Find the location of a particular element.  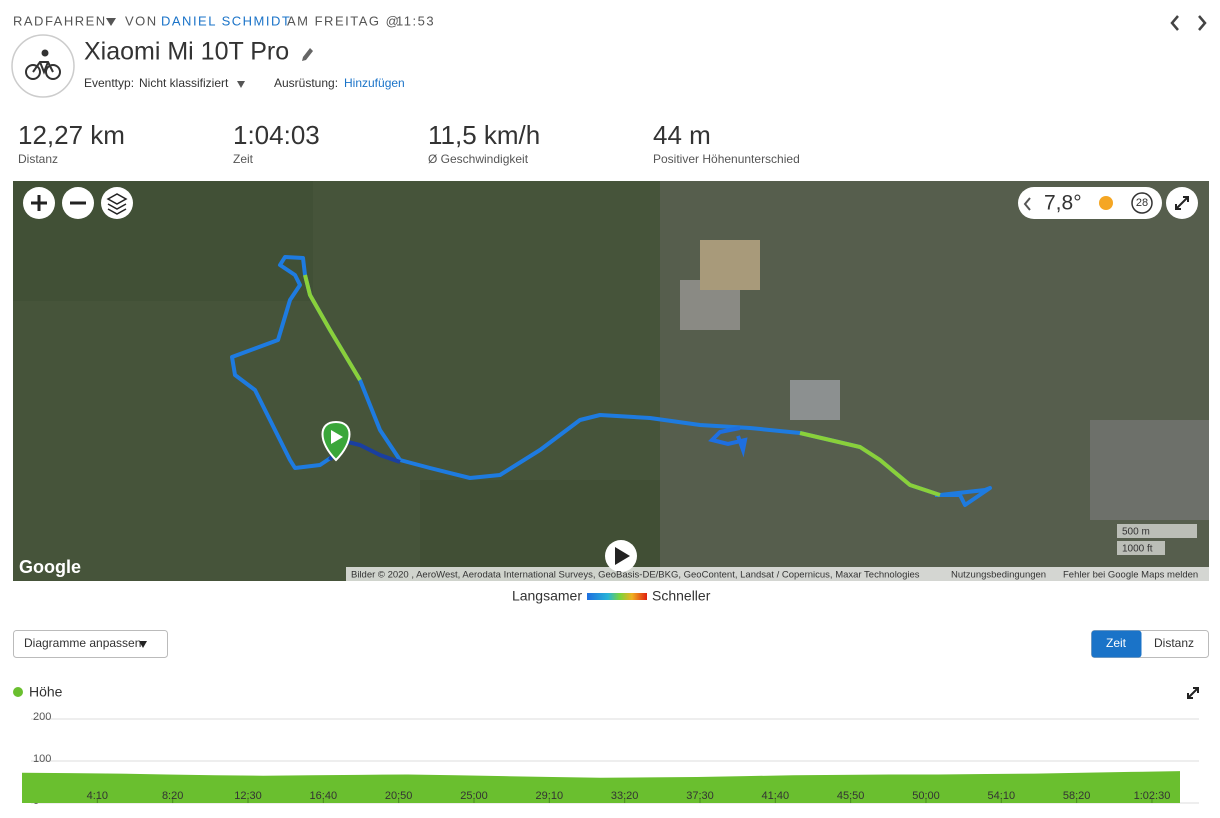

bike-icon is located at coordinates (43, 64).